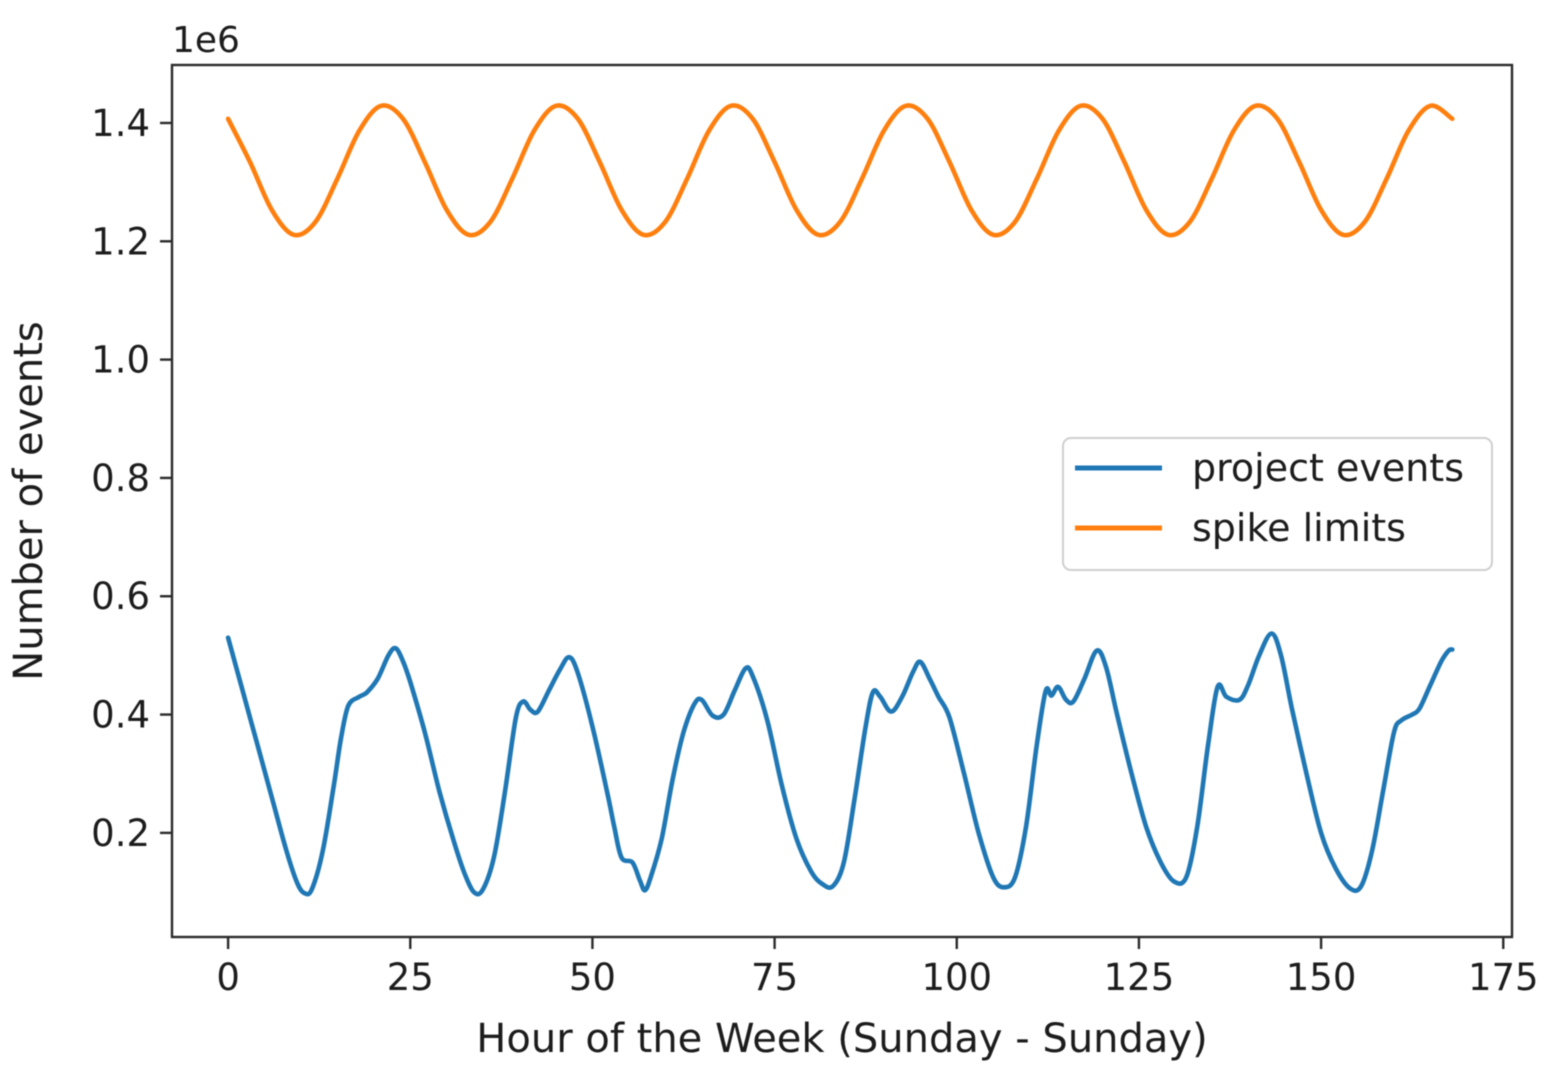 This screenshot has width=1564, height=1080. Describe the element at coordinates (841, 1039) in the screenshot. I see `x-axis-label: Hour of the Week (Sunday - Sunday)` at that location.